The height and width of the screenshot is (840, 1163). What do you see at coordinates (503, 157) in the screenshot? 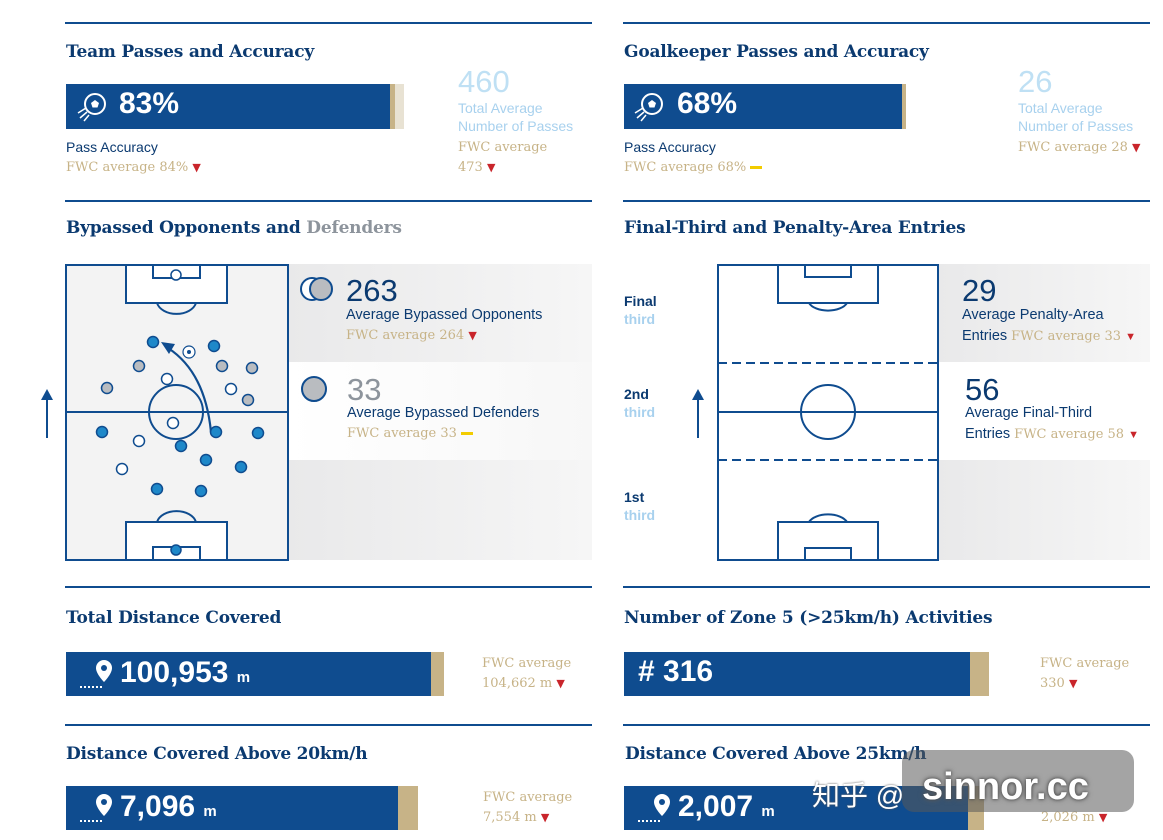
I see `total-passes-fwc: FWC average 473 ▼` at bounding box center [503, 157].